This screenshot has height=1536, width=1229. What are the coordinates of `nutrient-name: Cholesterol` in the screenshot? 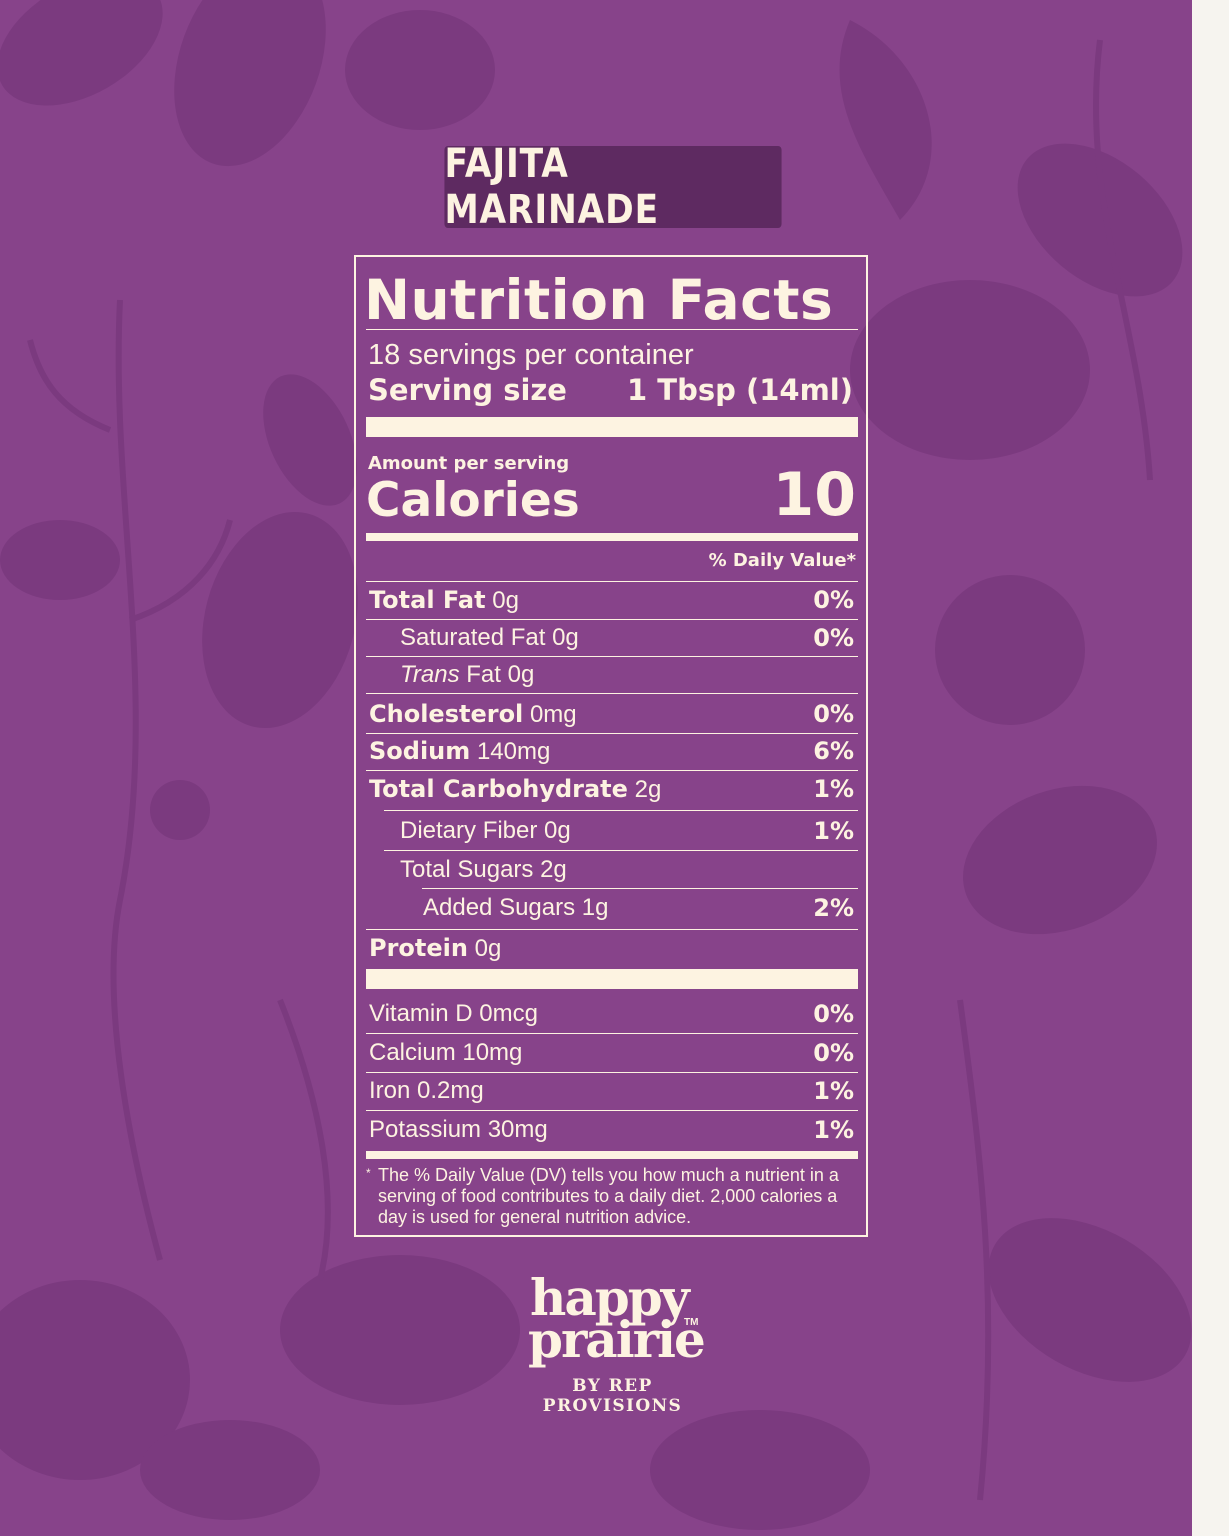 It's located at (446, 713).